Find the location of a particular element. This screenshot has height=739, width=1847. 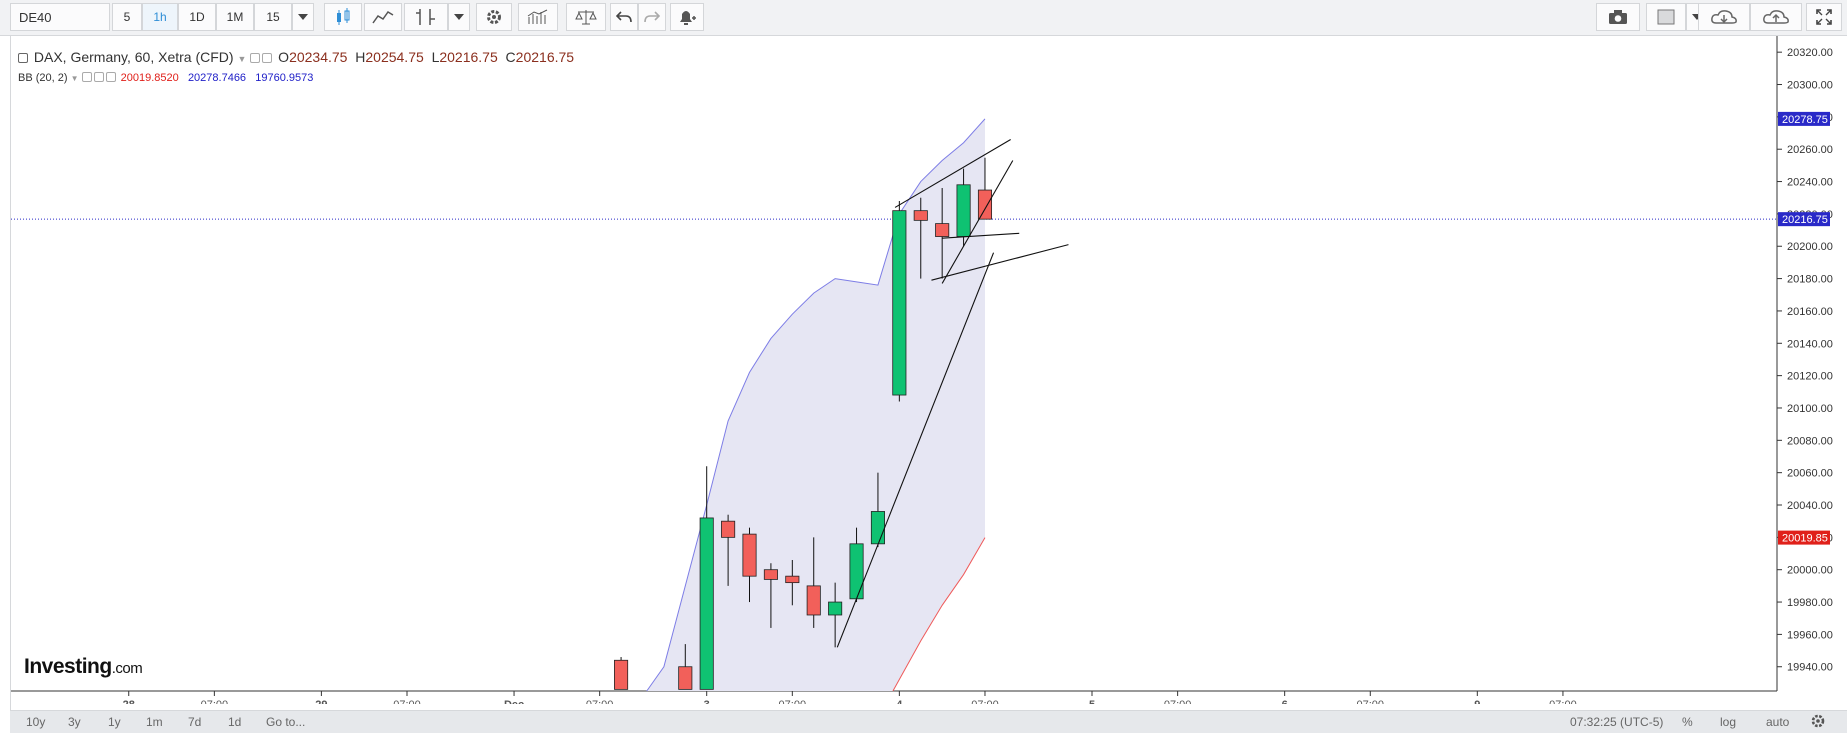

interval-dropdown-icon is located at coordinates (303, 17).